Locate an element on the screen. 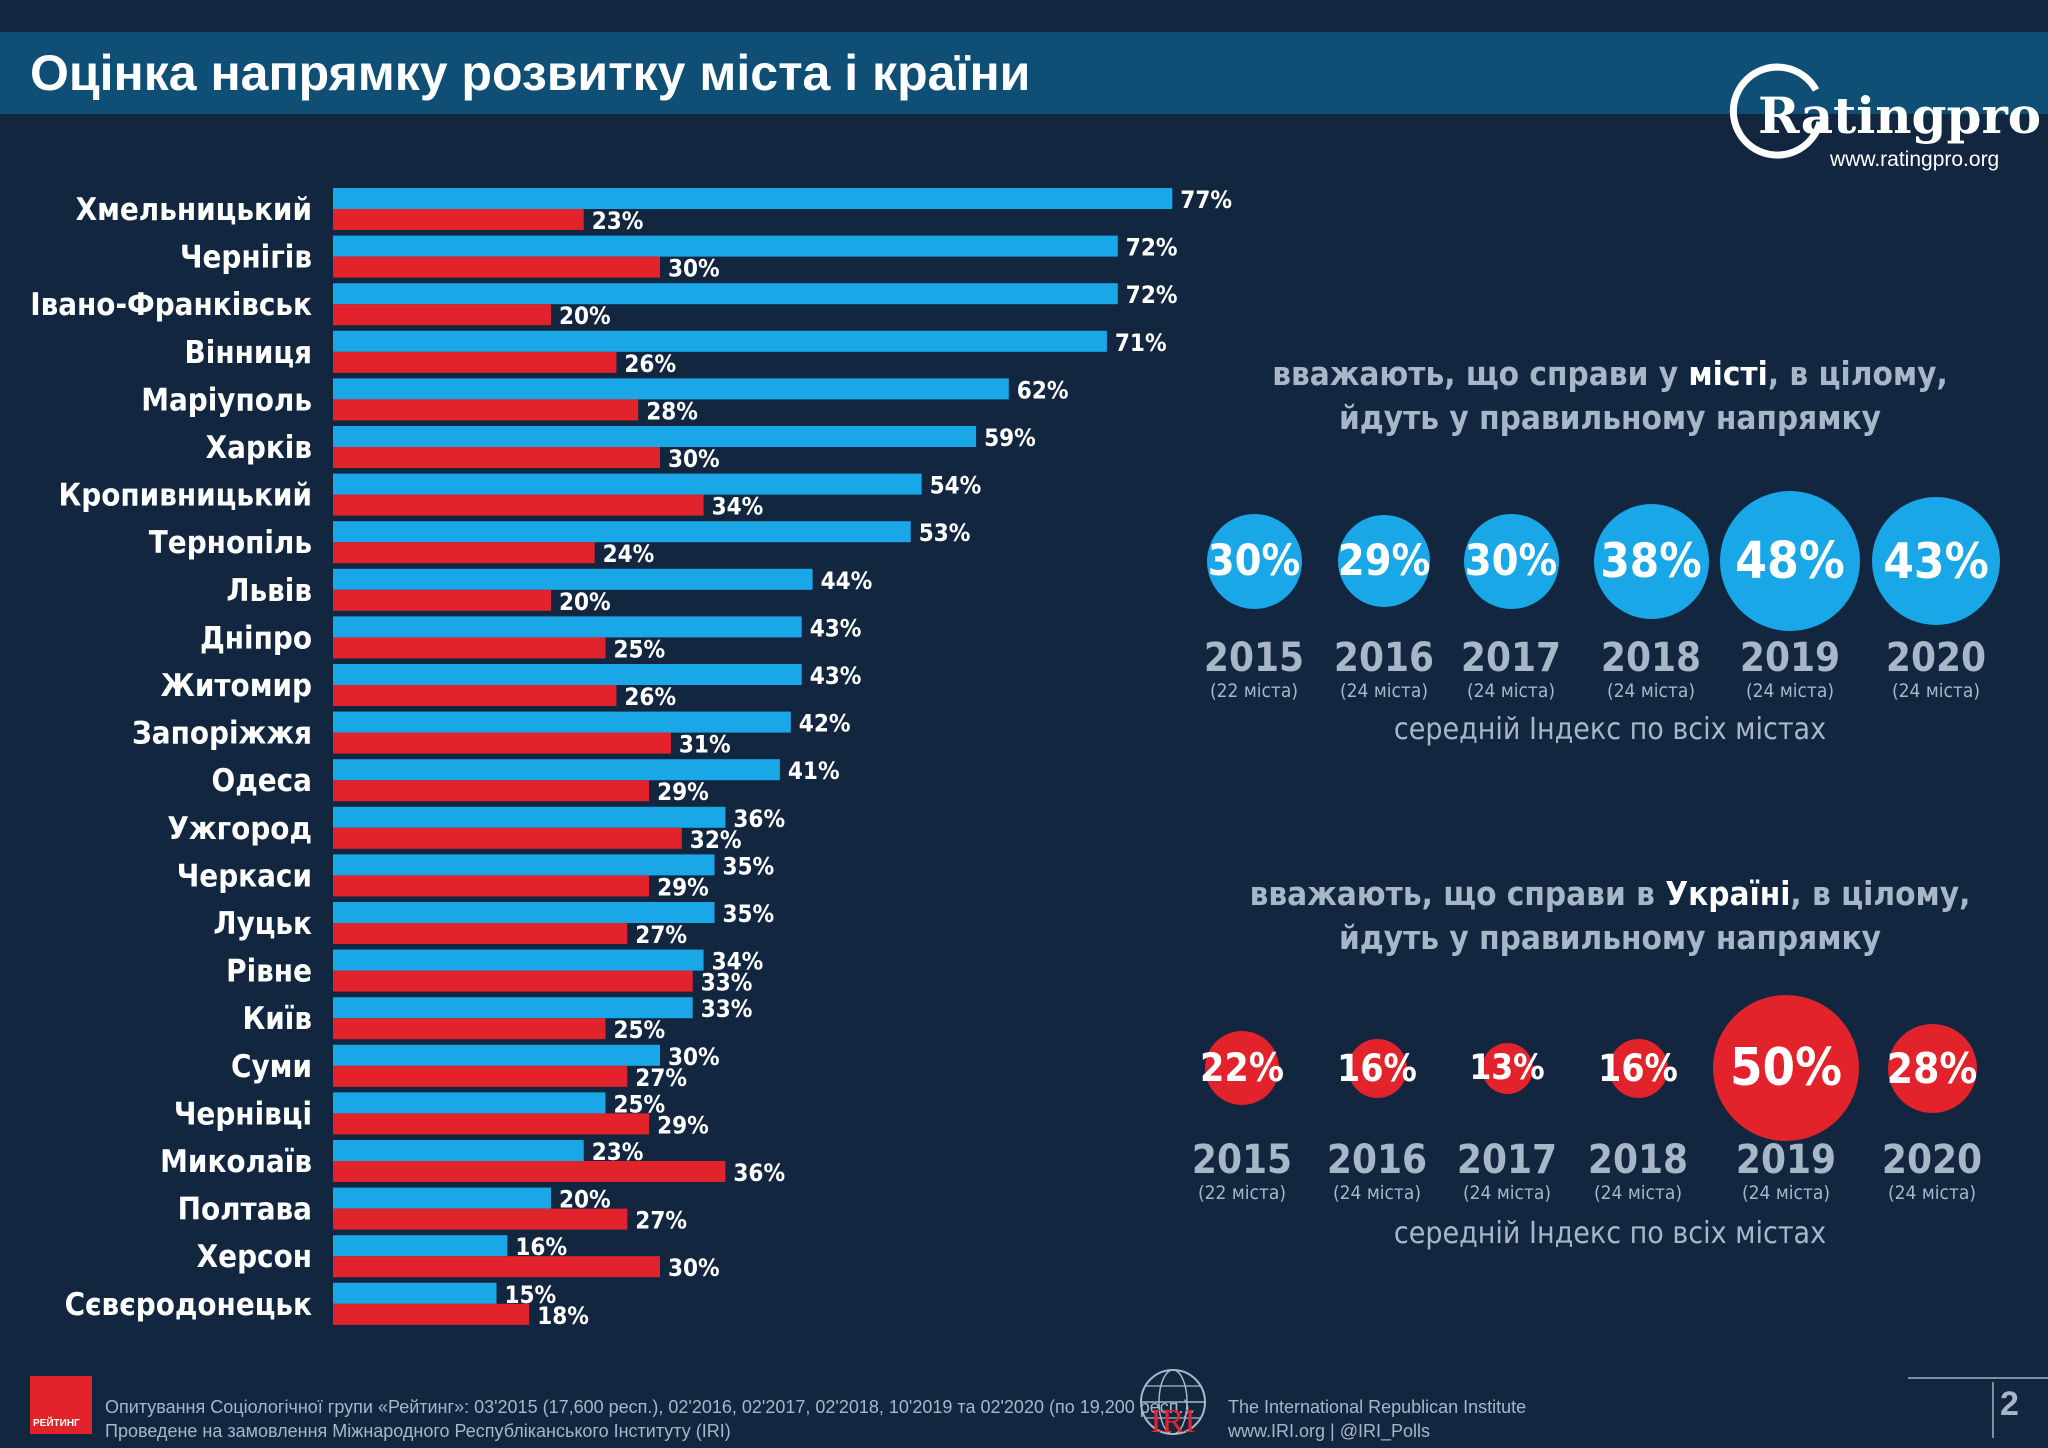  country-index-year-label: 2015 (22 міста) is located at coordinates (1242, 1171).